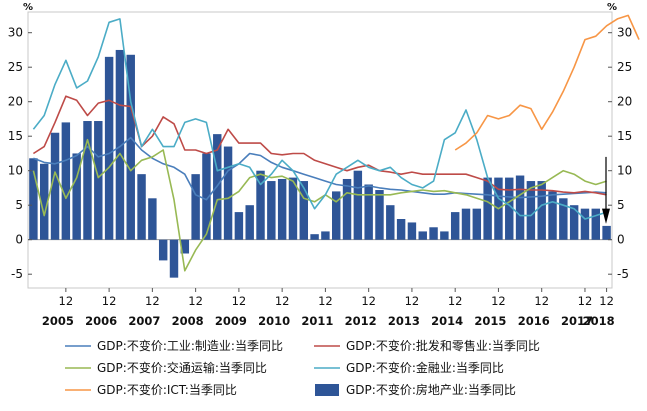 This screenshot has width=647, height=411. What do you see at coordinates (621, 240) in the screenshot?
I see `y-tick-label-right: 0` at bounding box center [621, 240].